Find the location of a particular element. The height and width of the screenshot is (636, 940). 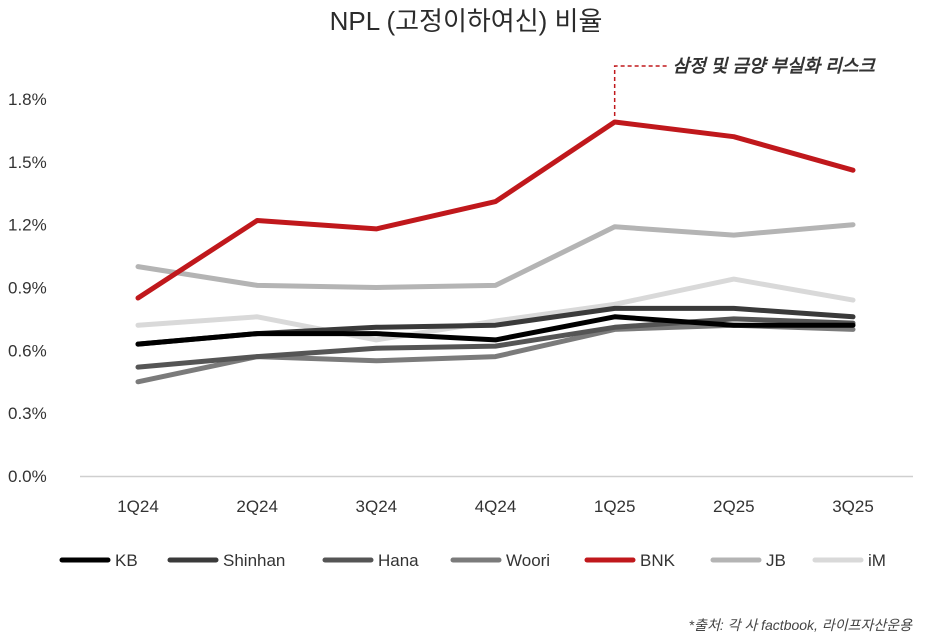

legend-label: Hana is located at coordinates (398, 560).